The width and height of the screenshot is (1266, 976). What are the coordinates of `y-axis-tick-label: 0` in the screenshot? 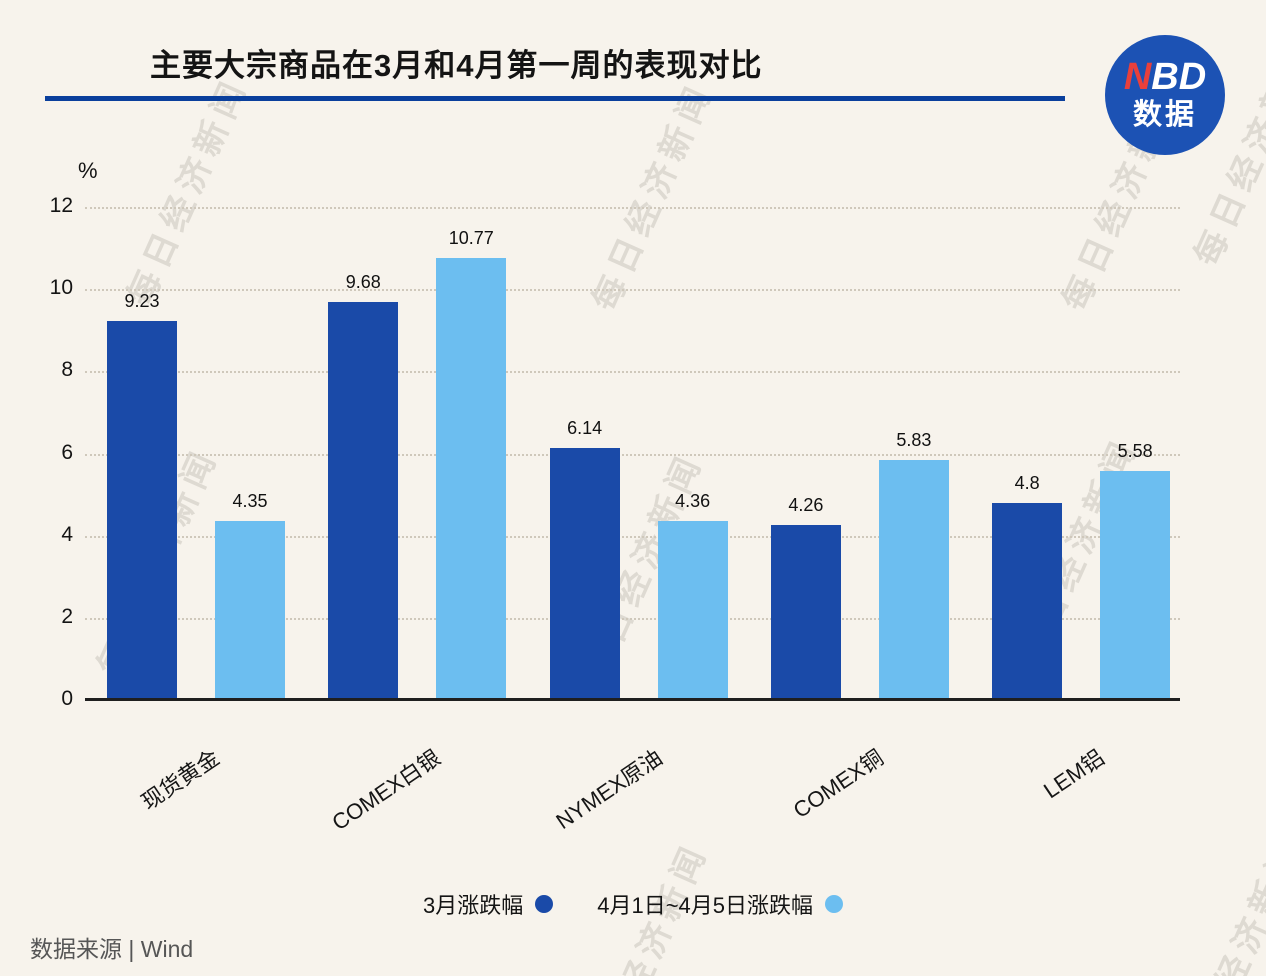 It's located at (67, 698).